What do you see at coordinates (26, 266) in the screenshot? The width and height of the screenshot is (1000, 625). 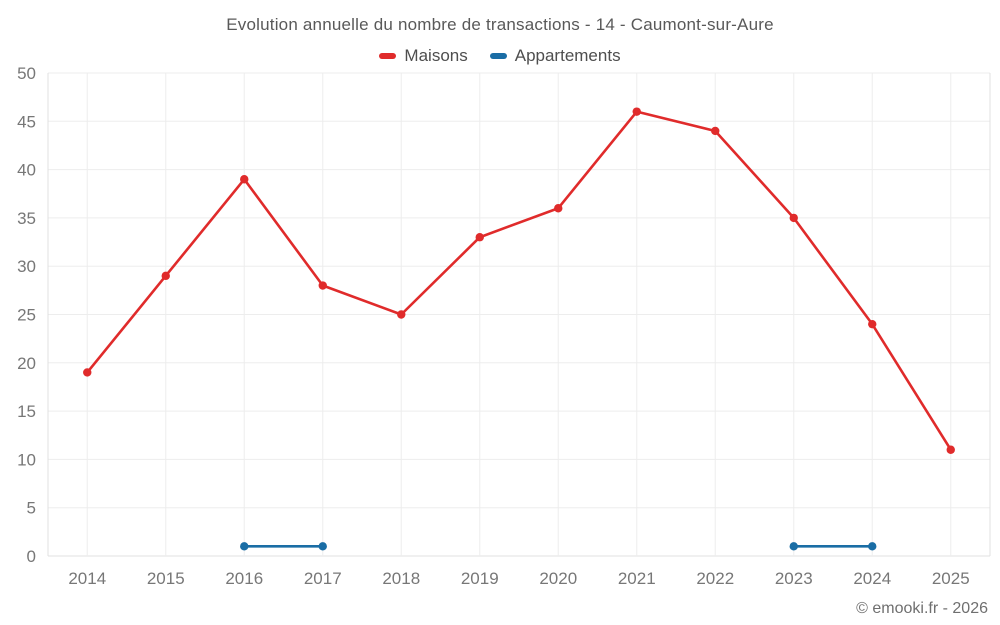 I see `y-tick-label: 30` at bounding box center [26, 266].